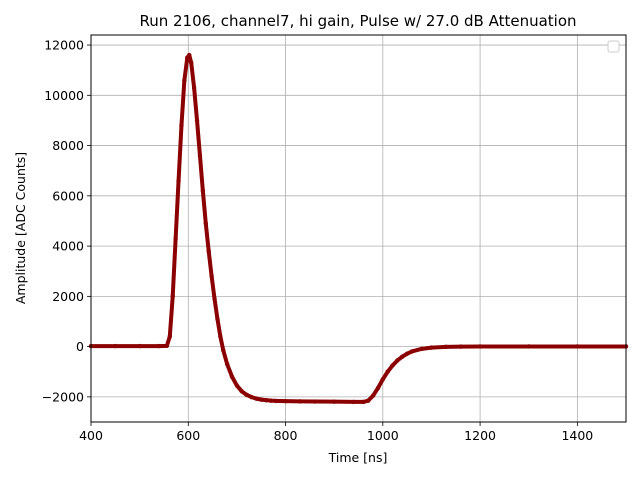 This screenshot has height=480, width=640. I want to click on y-tick-label: 12000, so click(64, 45).